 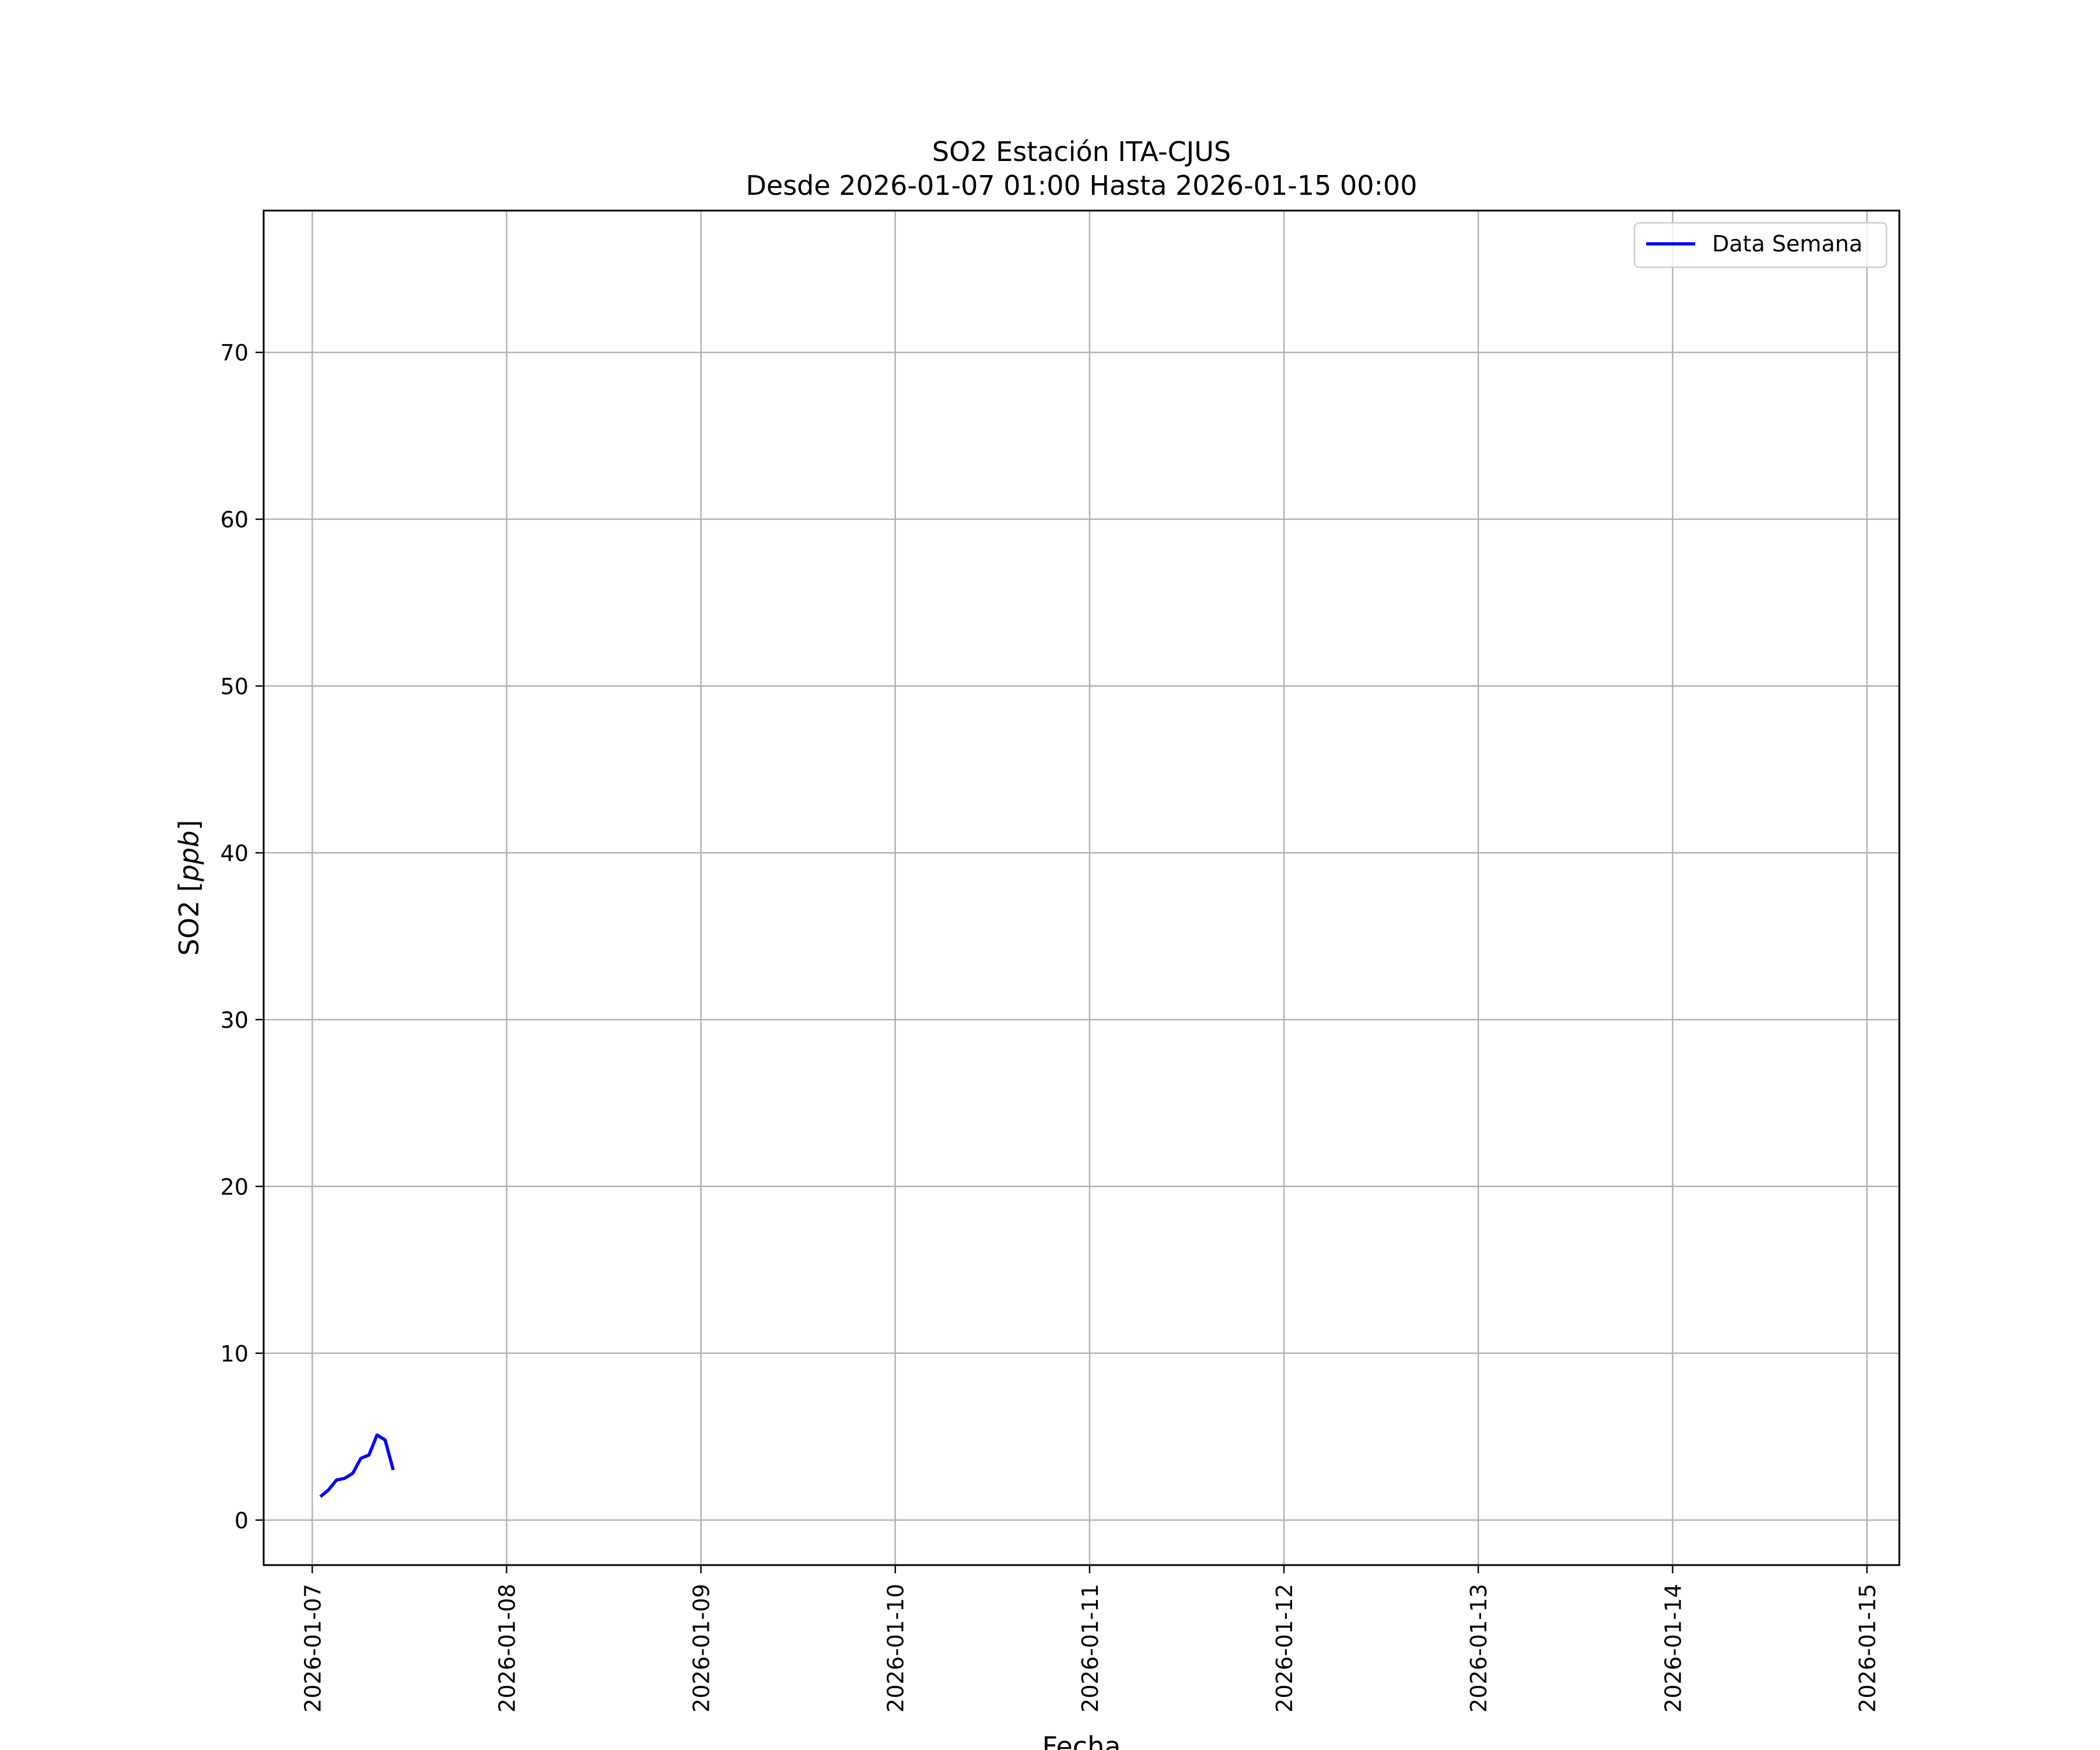 I want to click on chart-title: SO2 Estación ITA-CJUS, so click(x=1081, y=152).